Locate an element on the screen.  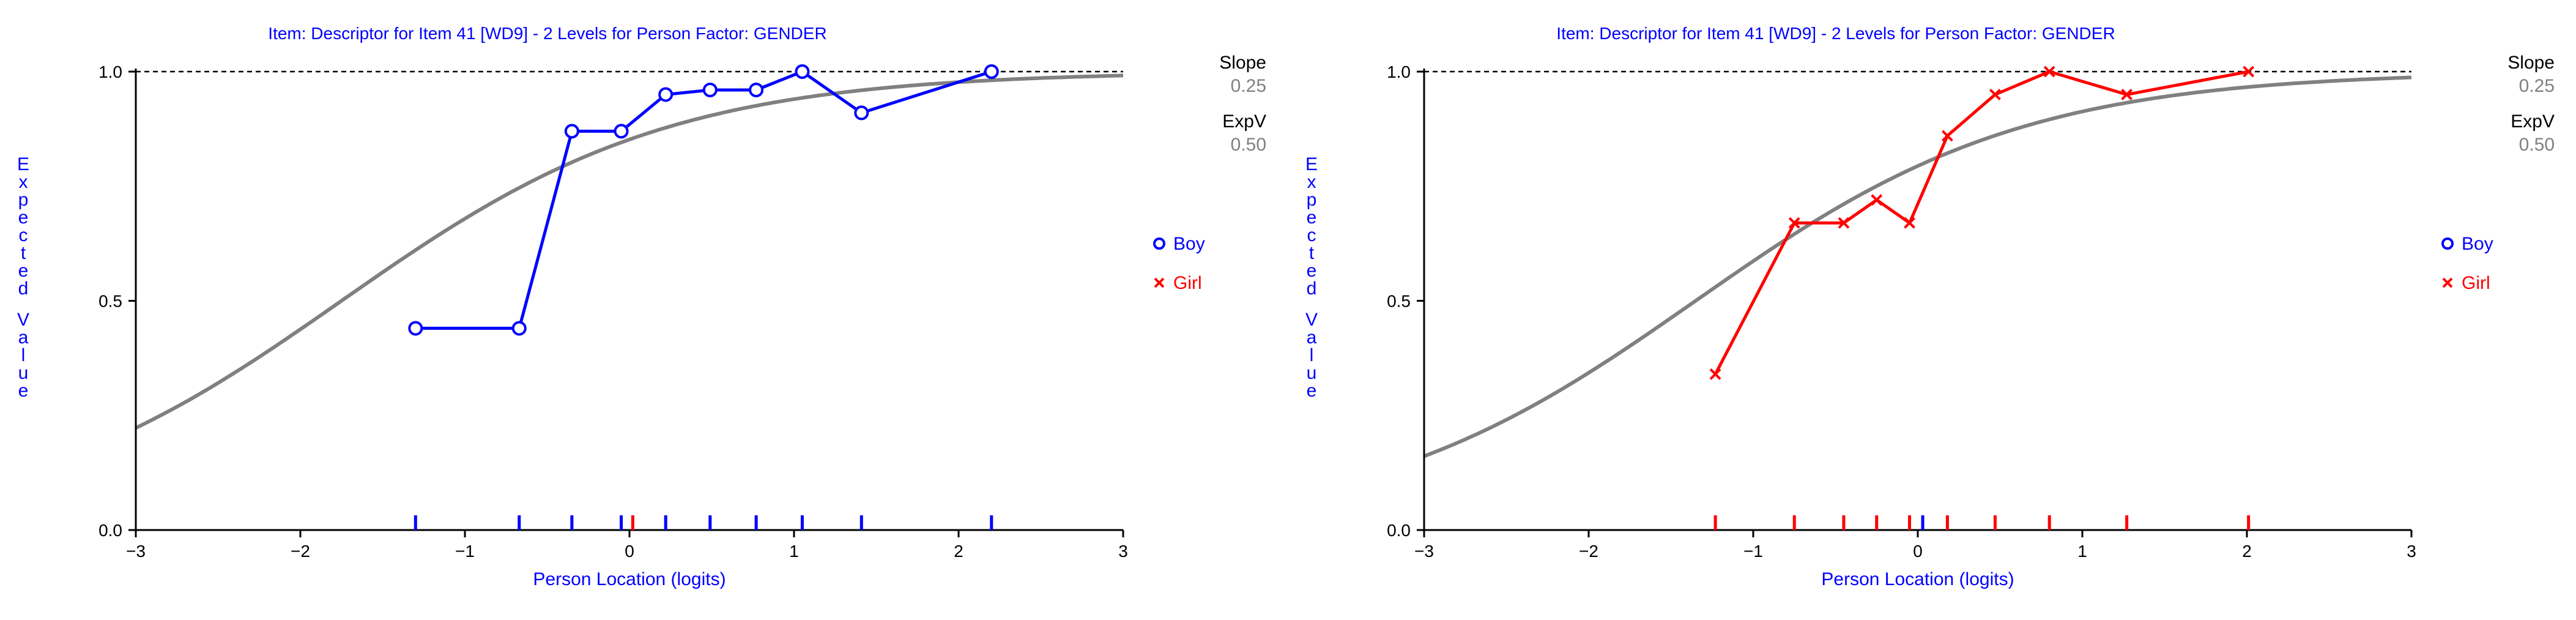
series-line-boy is located at coordinates (703, 200).